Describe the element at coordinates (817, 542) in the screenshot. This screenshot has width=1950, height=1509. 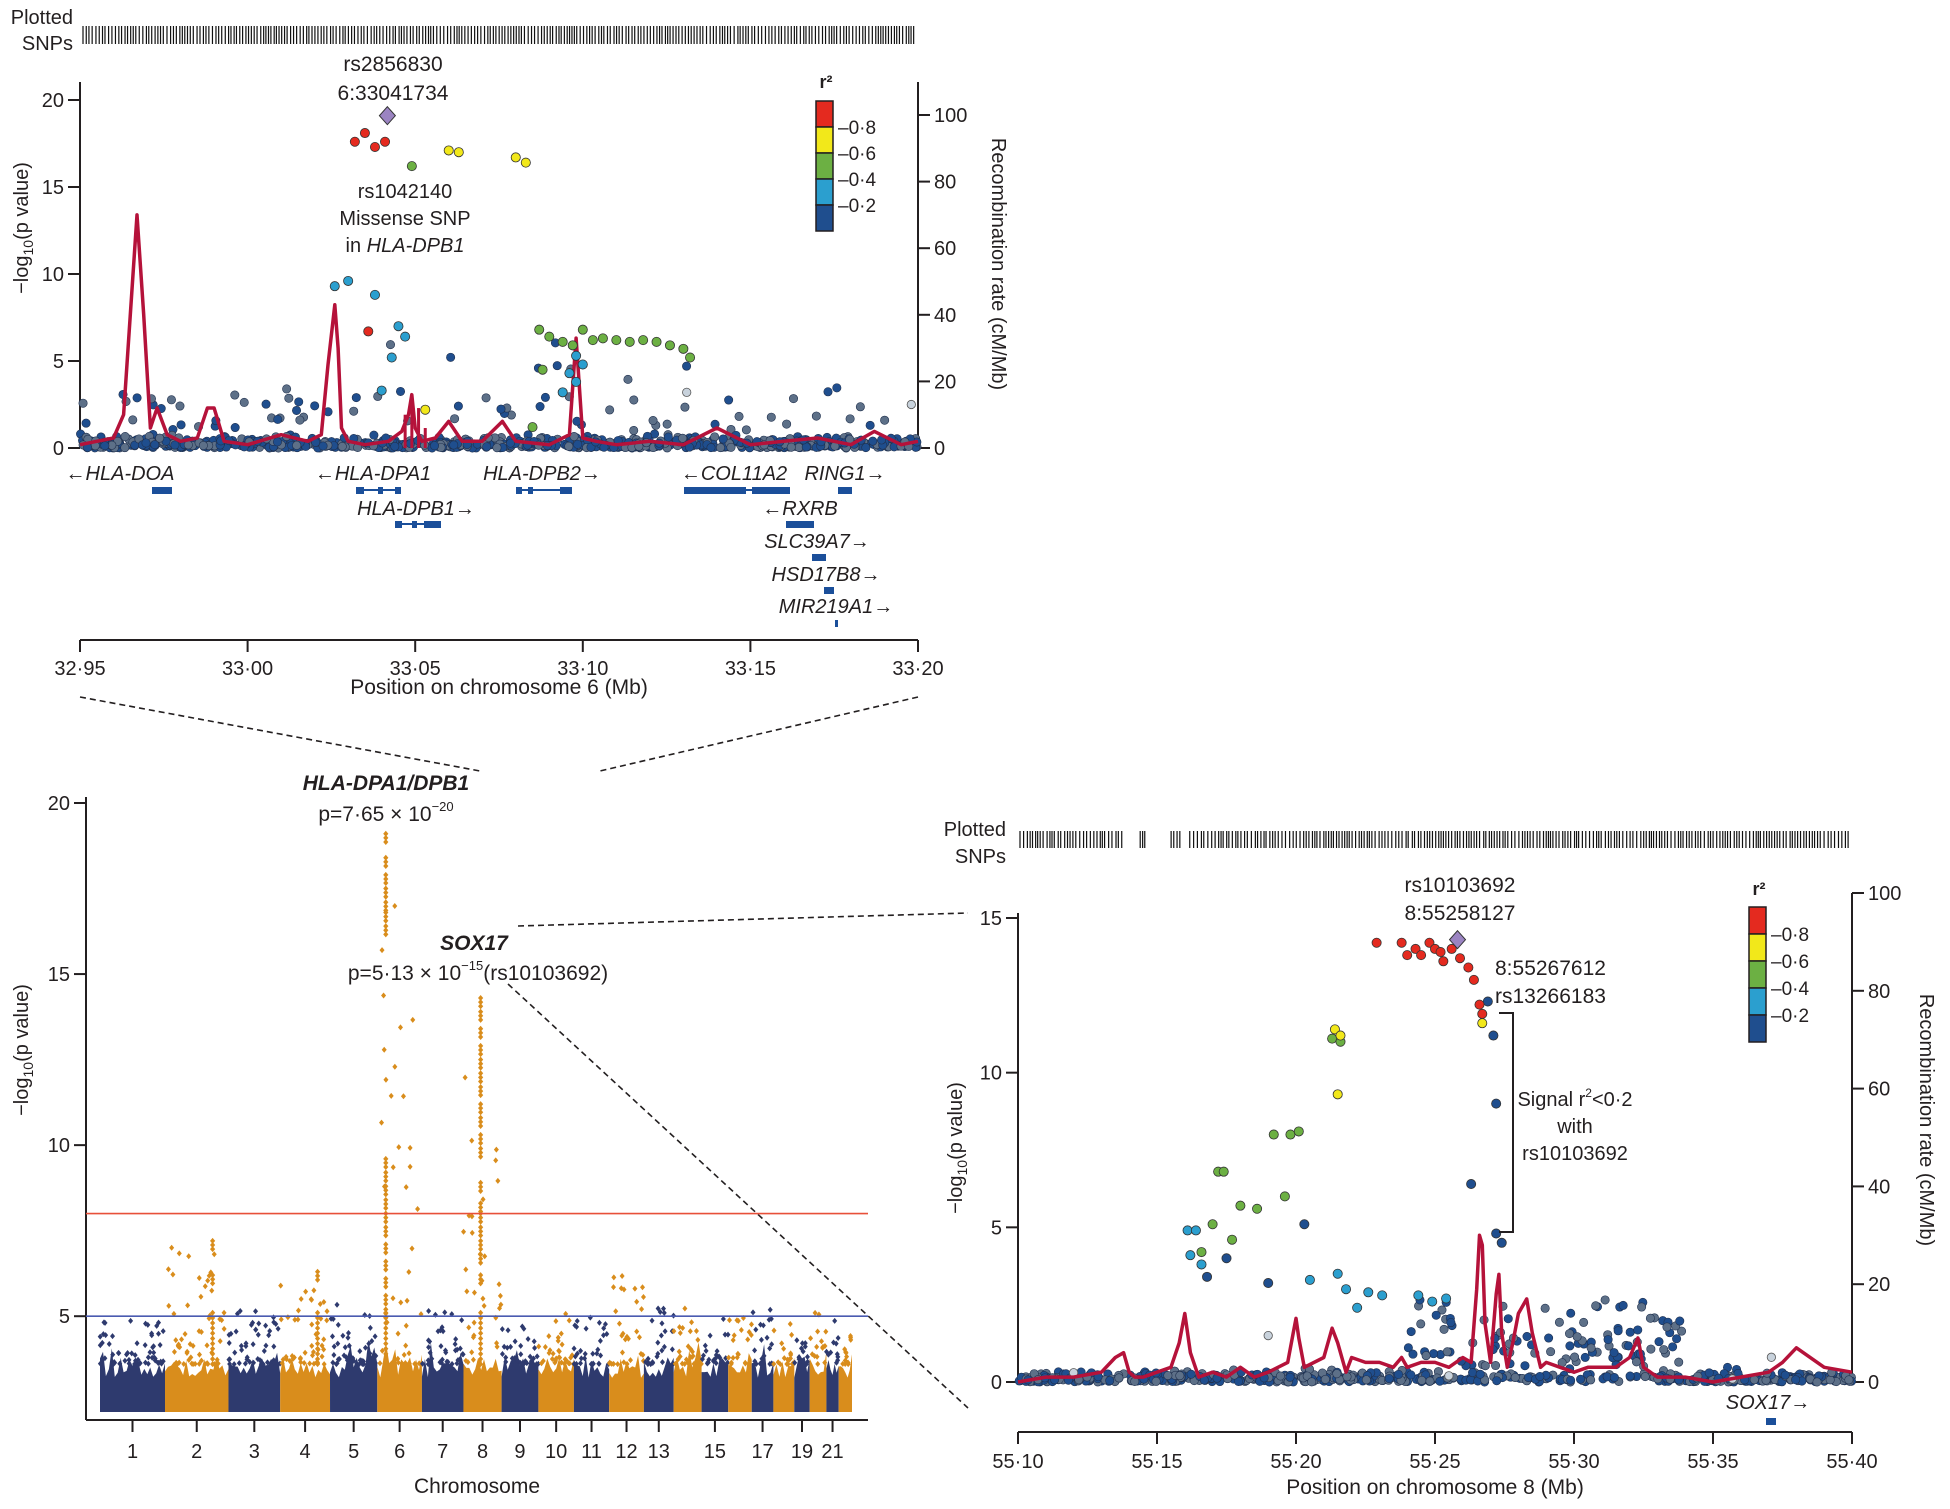
I see `gene-slc39a7: SLC39A7→` at that location.